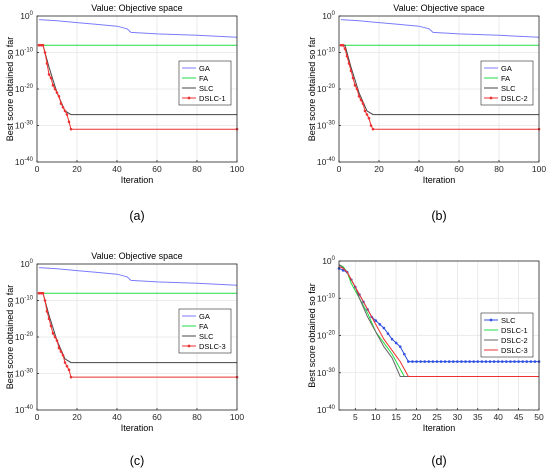 The height and width of the screenshot is (470, 550). Describe the element at coordinates (458, 417) in the screenshot. I see `x-tick-label: 30` at that location.